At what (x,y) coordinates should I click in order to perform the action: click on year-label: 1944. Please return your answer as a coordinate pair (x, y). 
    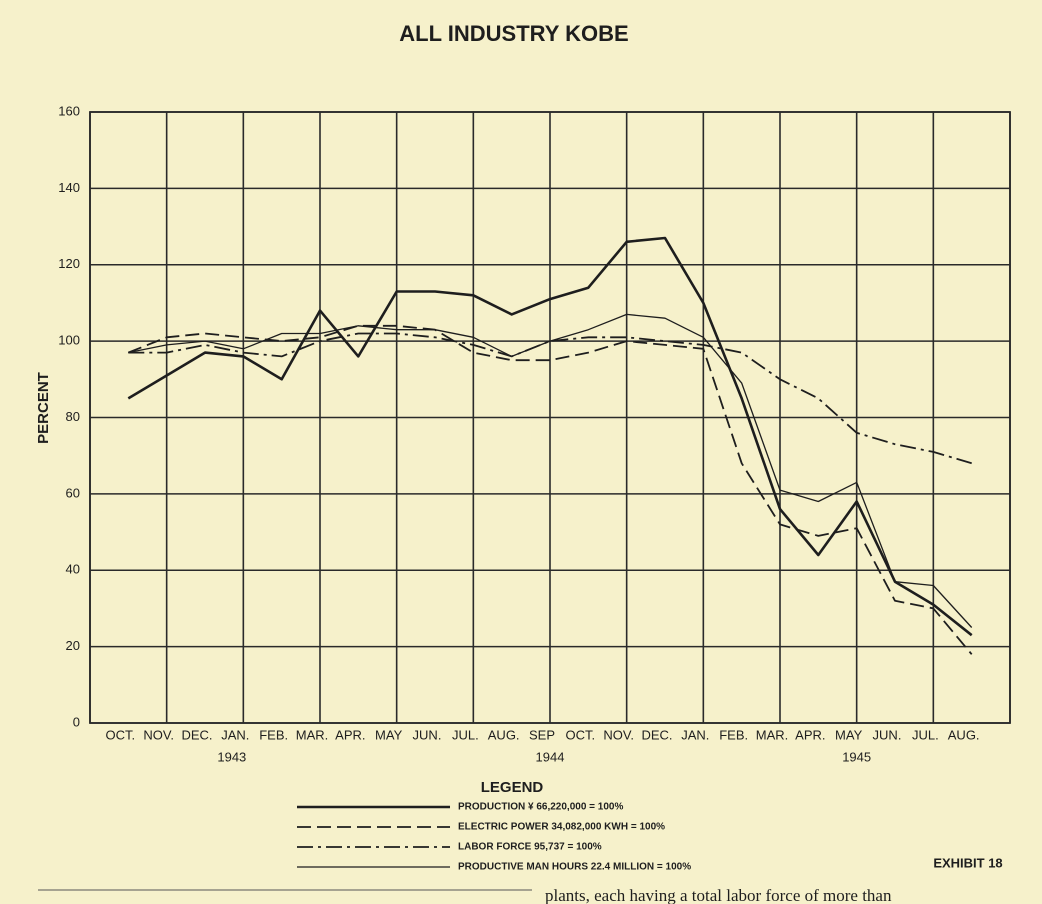
    Looking at the image, I should click on (550, 756).